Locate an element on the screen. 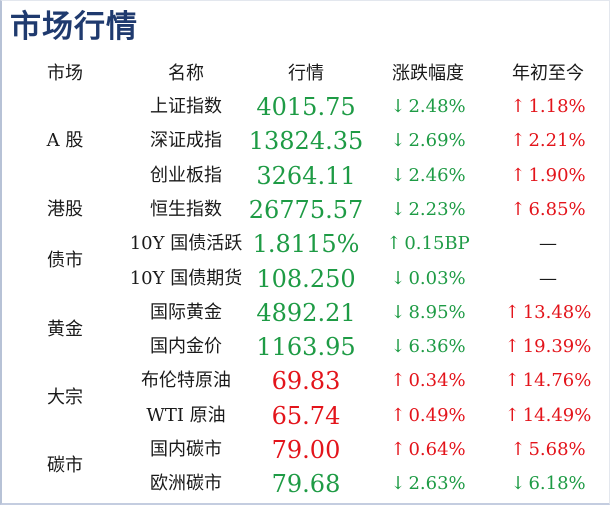  row-change: ↓ 2.69% is located at coordinates (428, 141).